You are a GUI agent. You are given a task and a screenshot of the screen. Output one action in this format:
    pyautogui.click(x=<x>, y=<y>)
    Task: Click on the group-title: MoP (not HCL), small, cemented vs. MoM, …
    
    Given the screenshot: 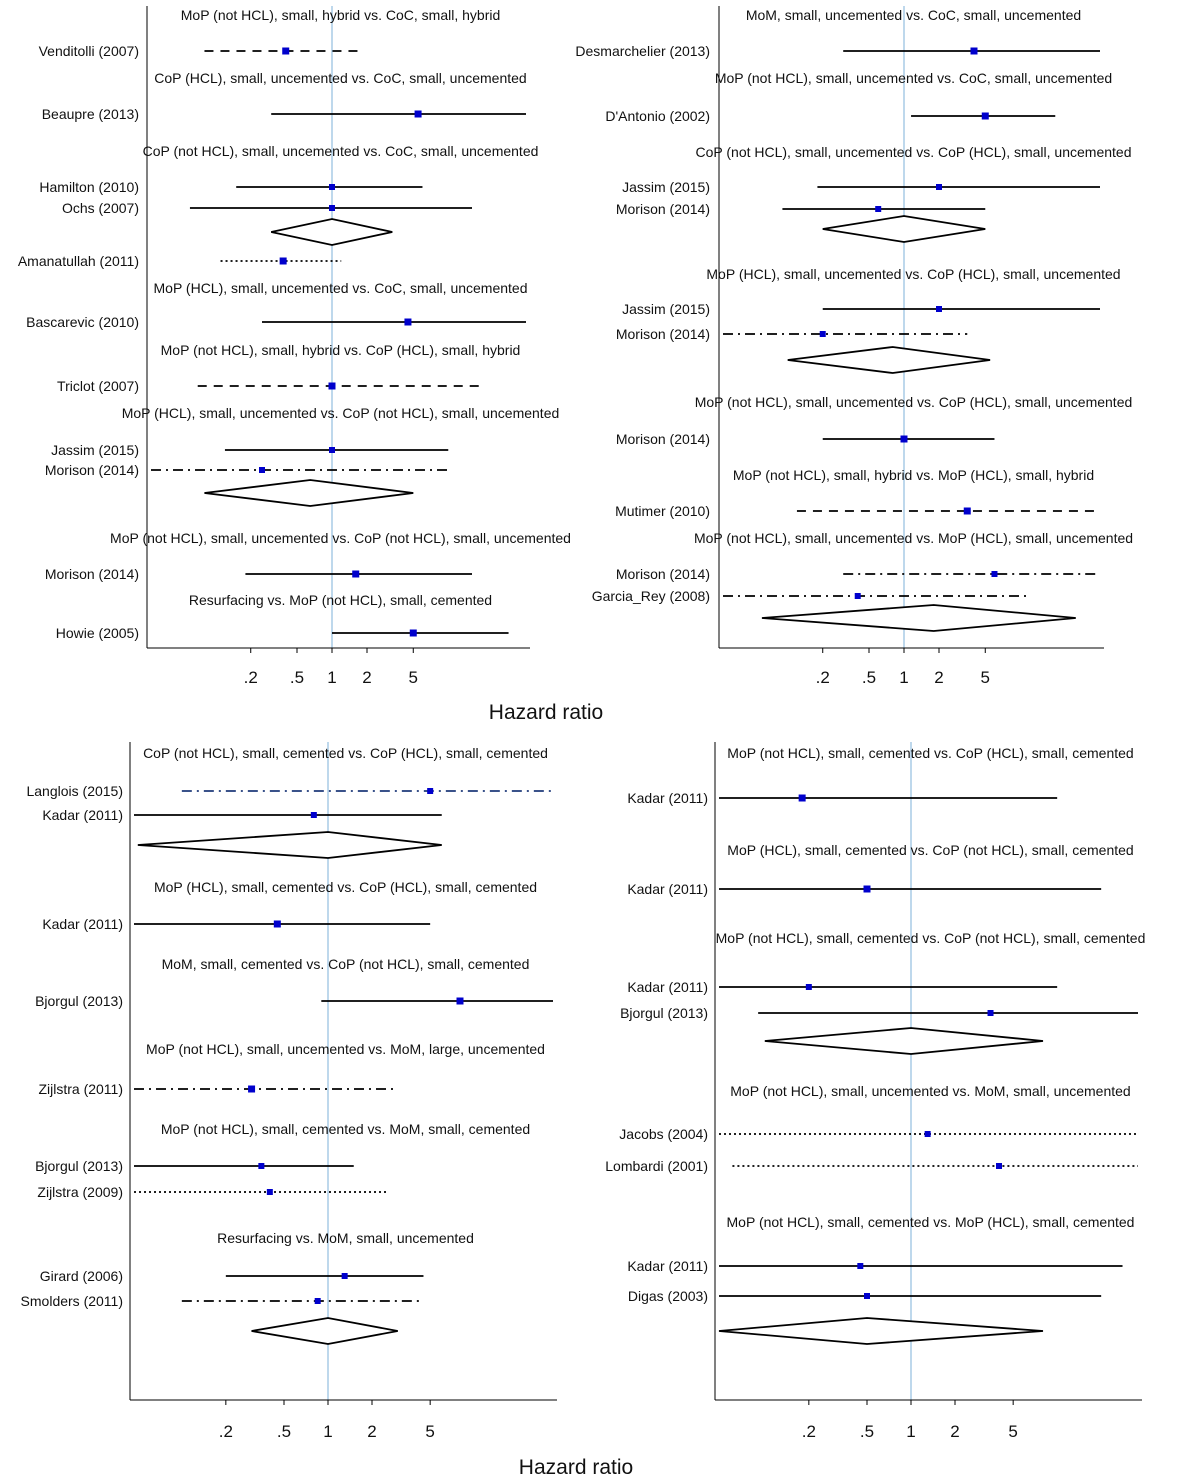 What is the action you would take?
    pyautogui.click(x=345, y=1129)
    